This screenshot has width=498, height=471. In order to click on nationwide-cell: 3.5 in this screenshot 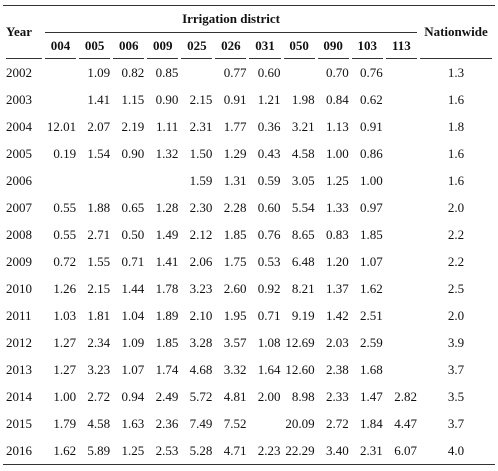, I will do `click(456, 396)`.